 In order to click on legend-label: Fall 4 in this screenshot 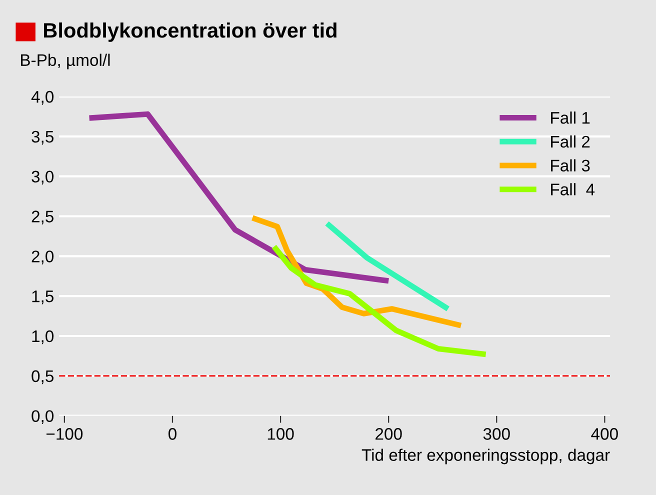, I will do `click(573, 189)`.